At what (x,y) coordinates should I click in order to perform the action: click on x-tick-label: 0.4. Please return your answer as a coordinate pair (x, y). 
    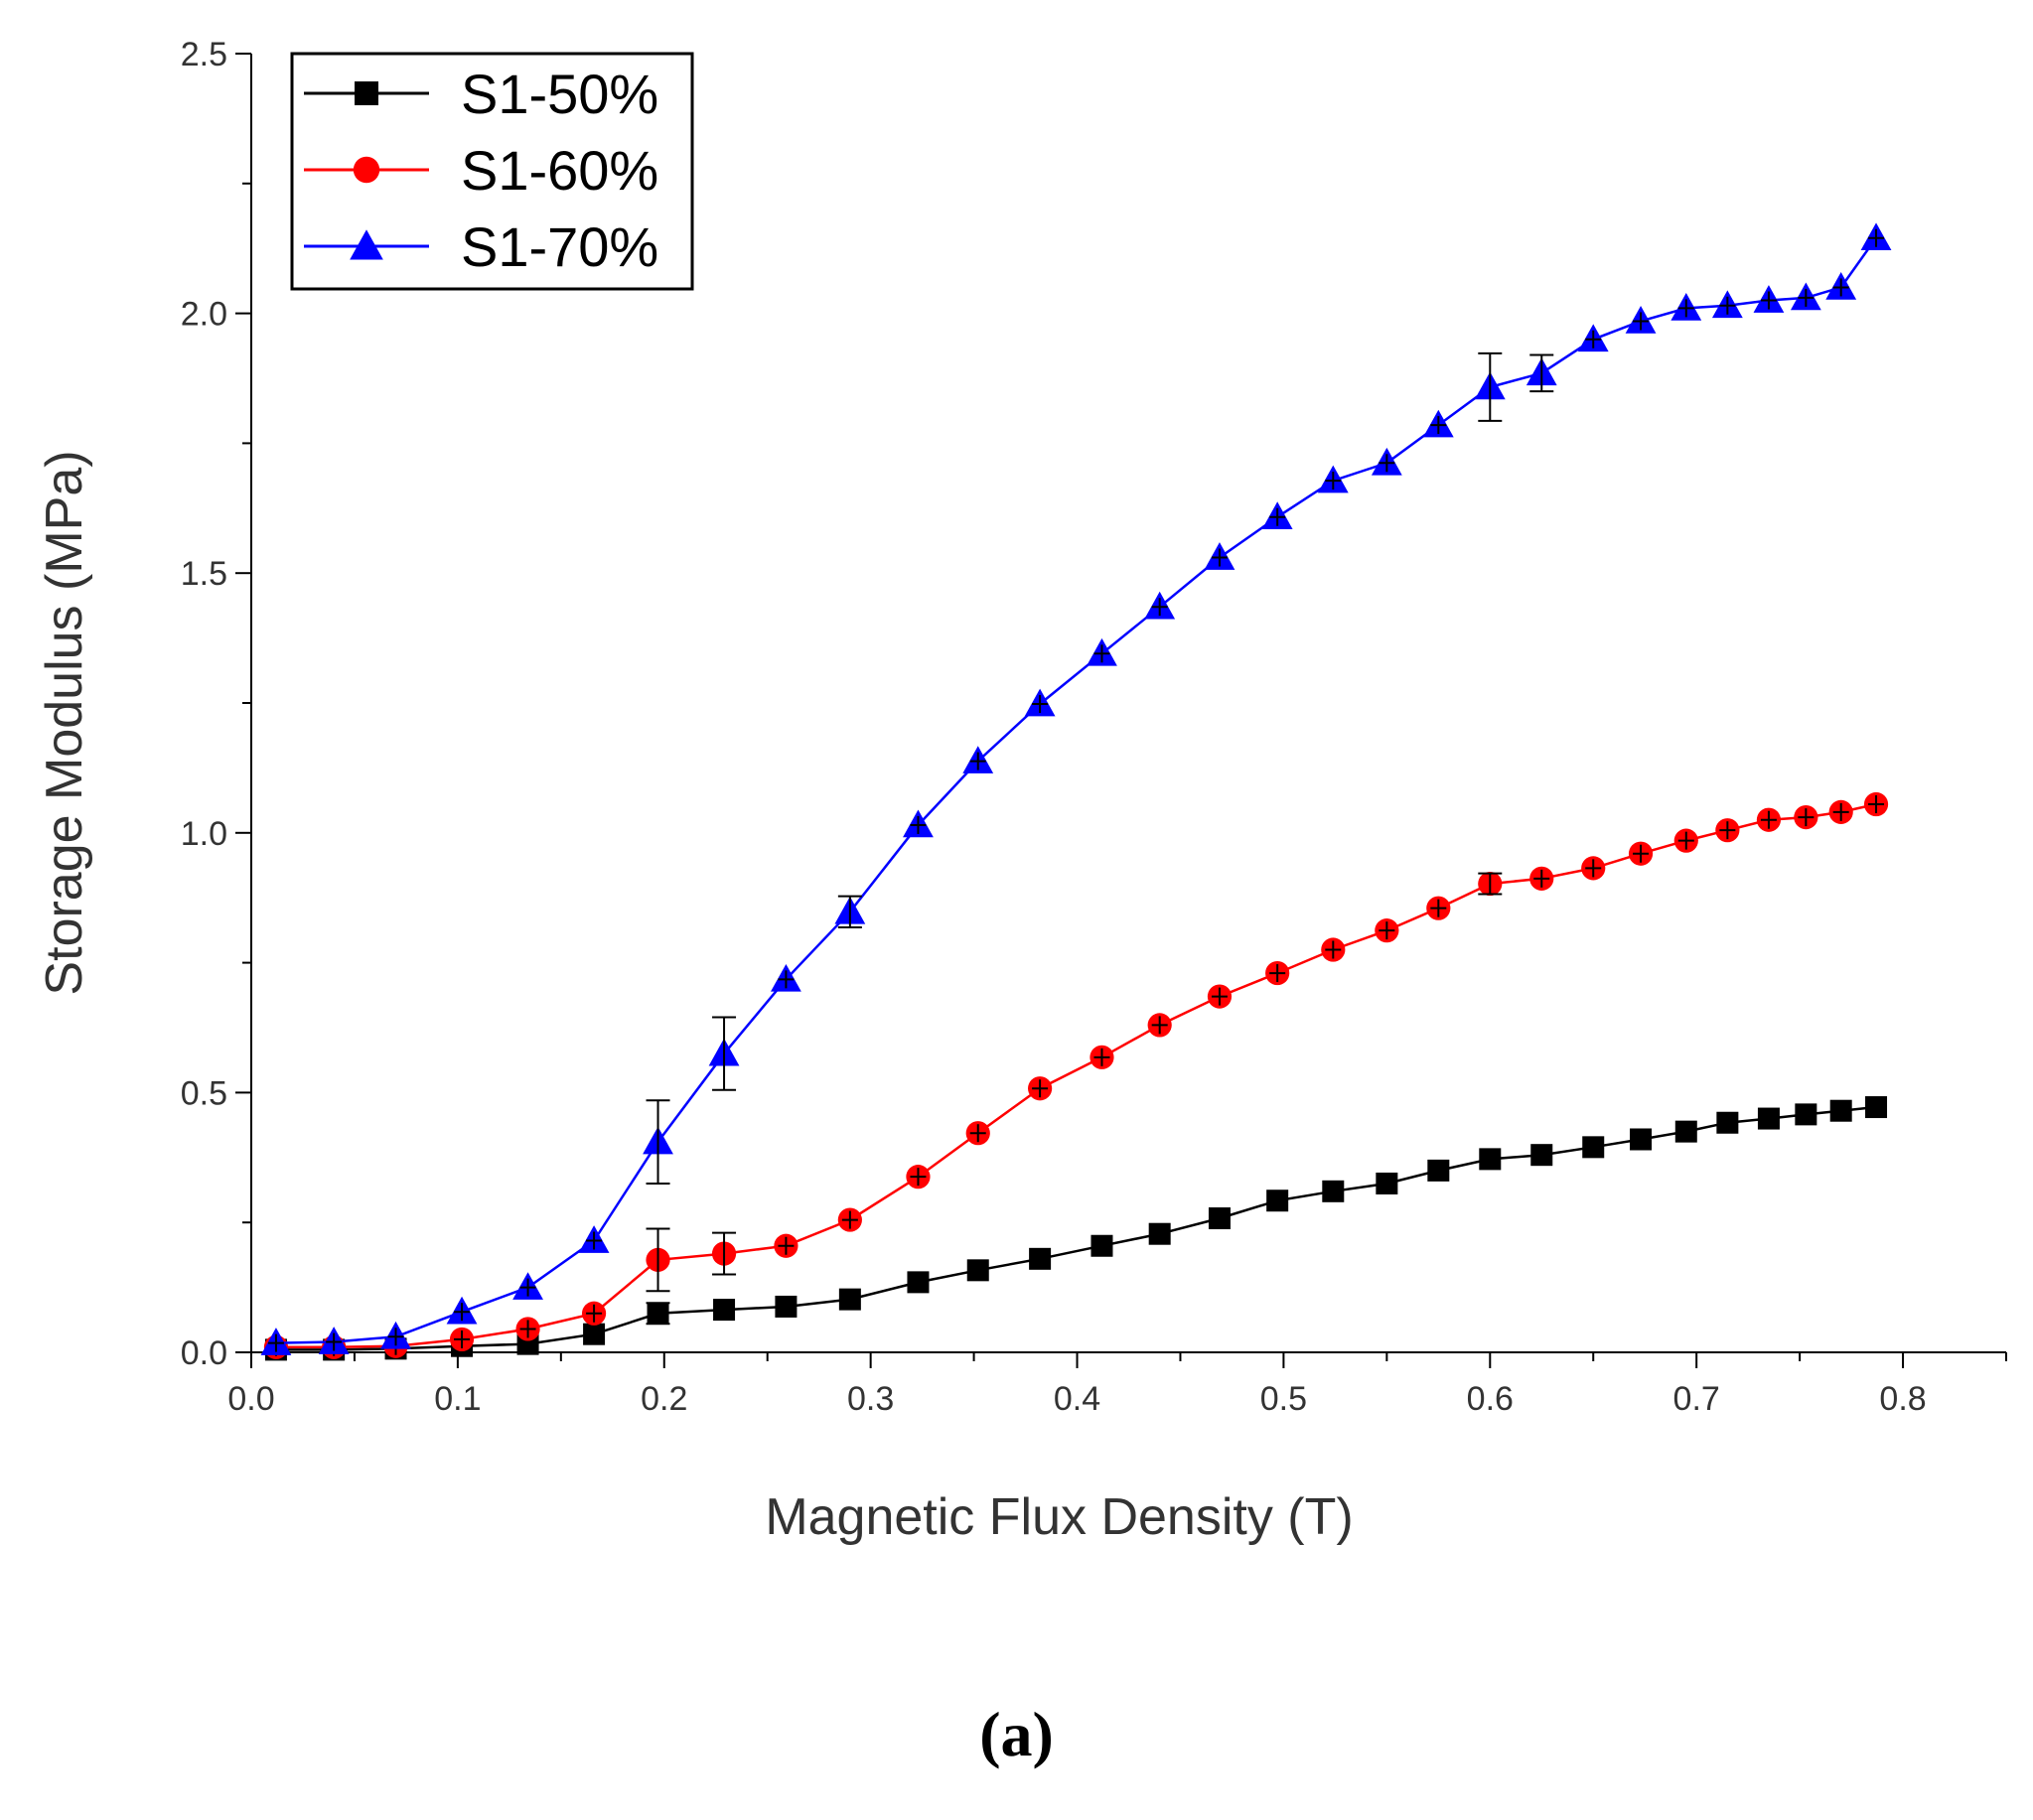
    Looking at the image, I should click on (1077, 1399).